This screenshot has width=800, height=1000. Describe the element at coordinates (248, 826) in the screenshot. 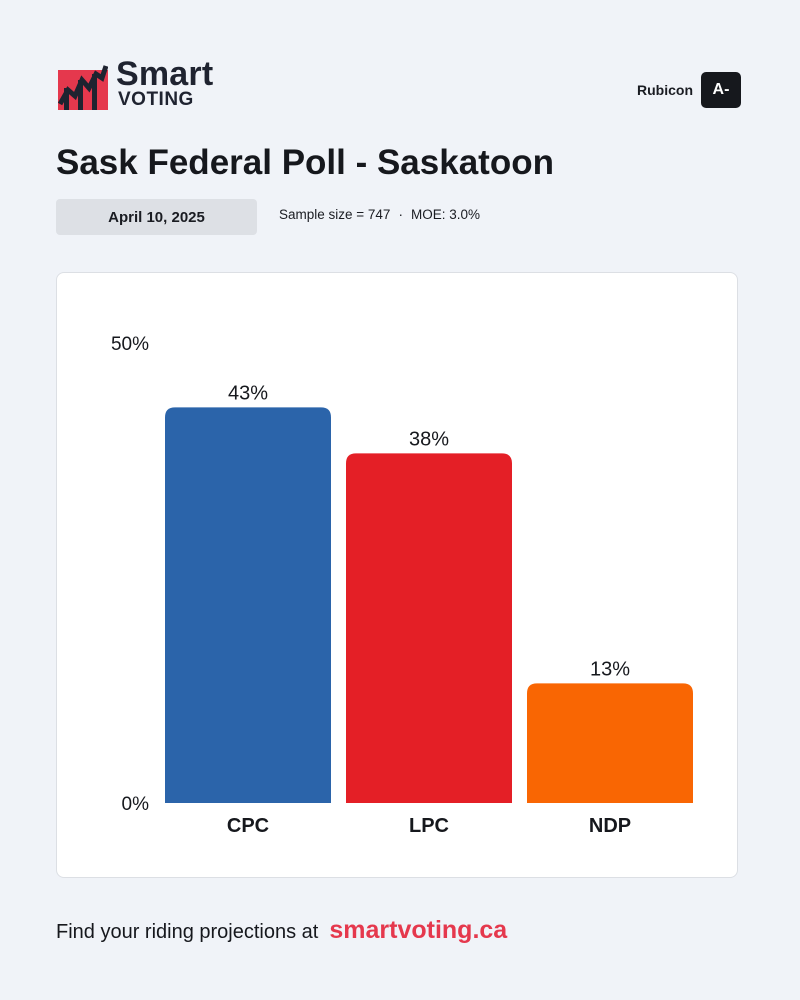

I see `x-tick-label: CPC` at that location.